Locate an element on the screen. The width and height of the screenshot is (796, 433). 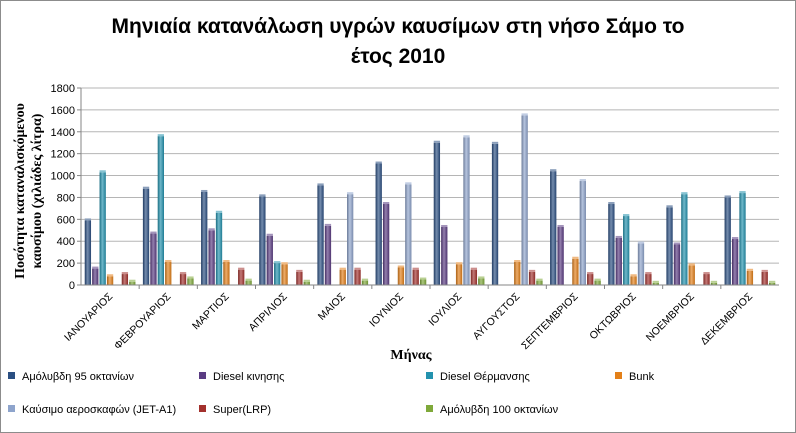
legend-label: Αμόλυβδη 100 οκτανίων is located at coordinates (499, 410).